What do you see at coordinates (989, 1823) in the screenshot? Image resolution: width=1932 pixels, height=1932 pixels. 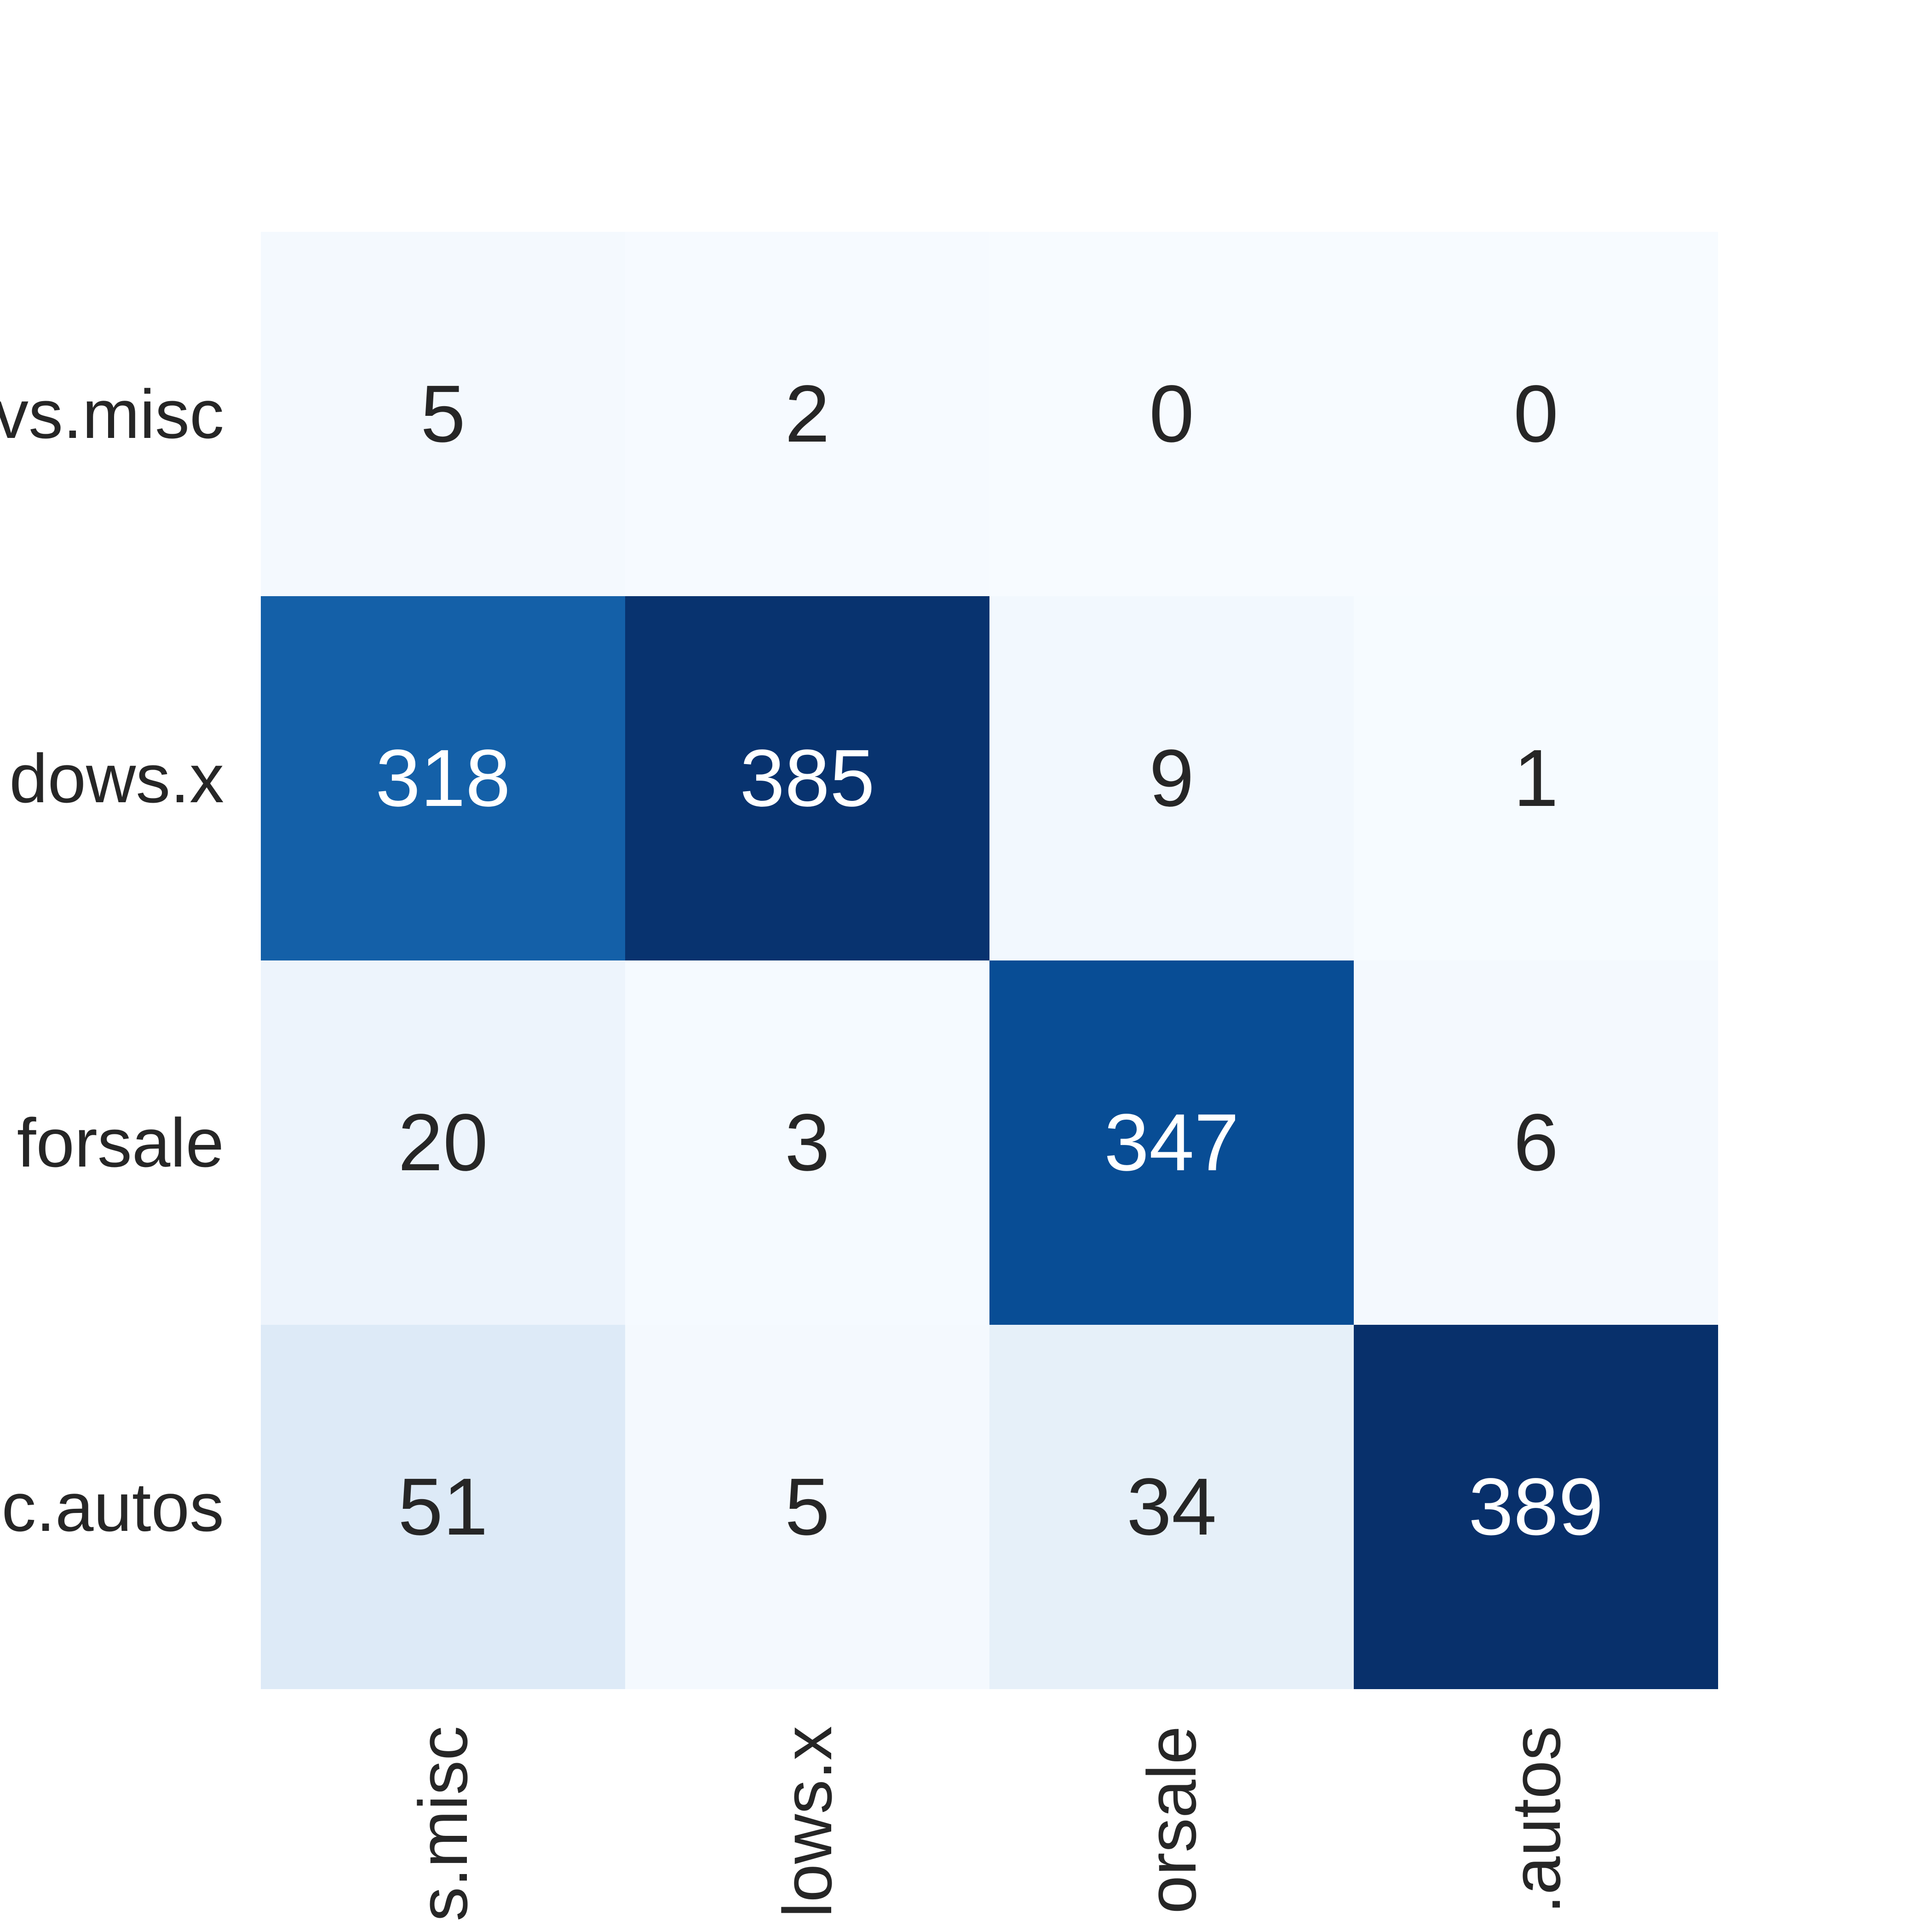 I see `x-tick-labels: s.misc lows.x orsale .autos` at bounding box center [989, 1823].